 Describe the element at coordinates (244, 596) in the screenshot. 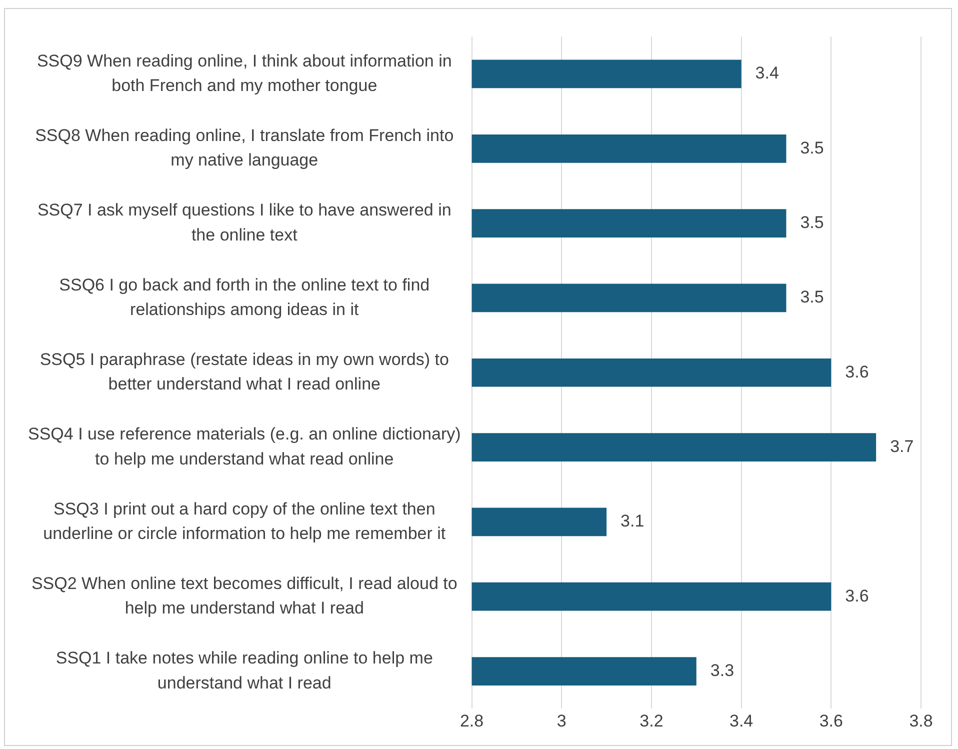

I see `y-tick-label: SSQ2 When online text becomes difficult, I read aloud to help me understand what I read` at that location.